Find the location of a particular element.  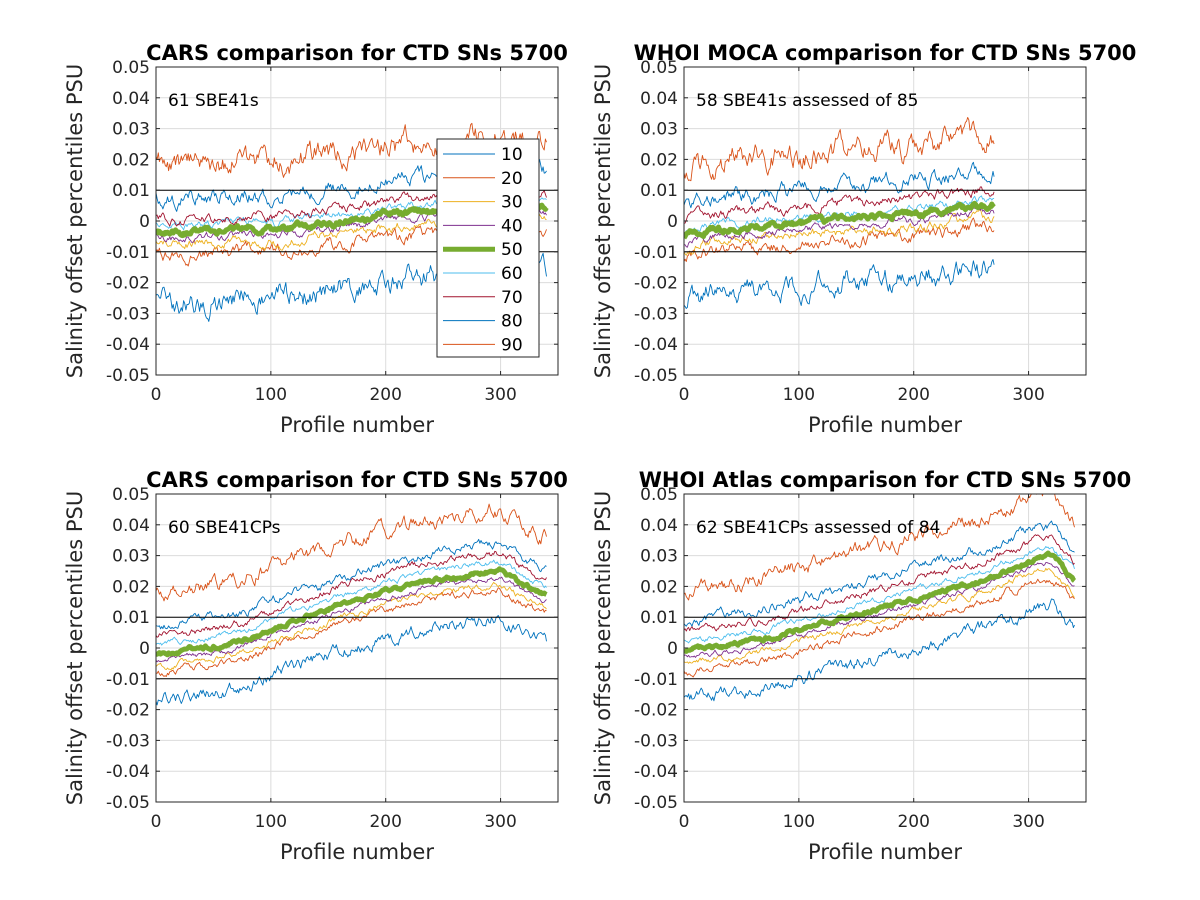

legend-label: 30 is located at coordinates (512, 203).